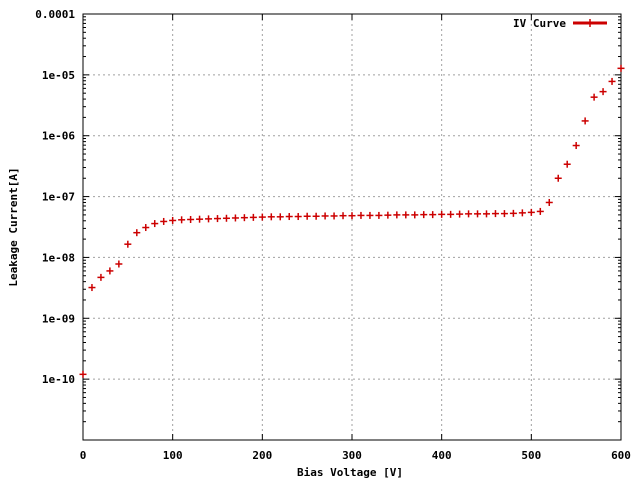 This screenshot has height=480, width=640. What do you see at coordinates (58, 197) in the screenshot?
I see `y-tick-label: 1e-07` at bounding box center [58, 197].